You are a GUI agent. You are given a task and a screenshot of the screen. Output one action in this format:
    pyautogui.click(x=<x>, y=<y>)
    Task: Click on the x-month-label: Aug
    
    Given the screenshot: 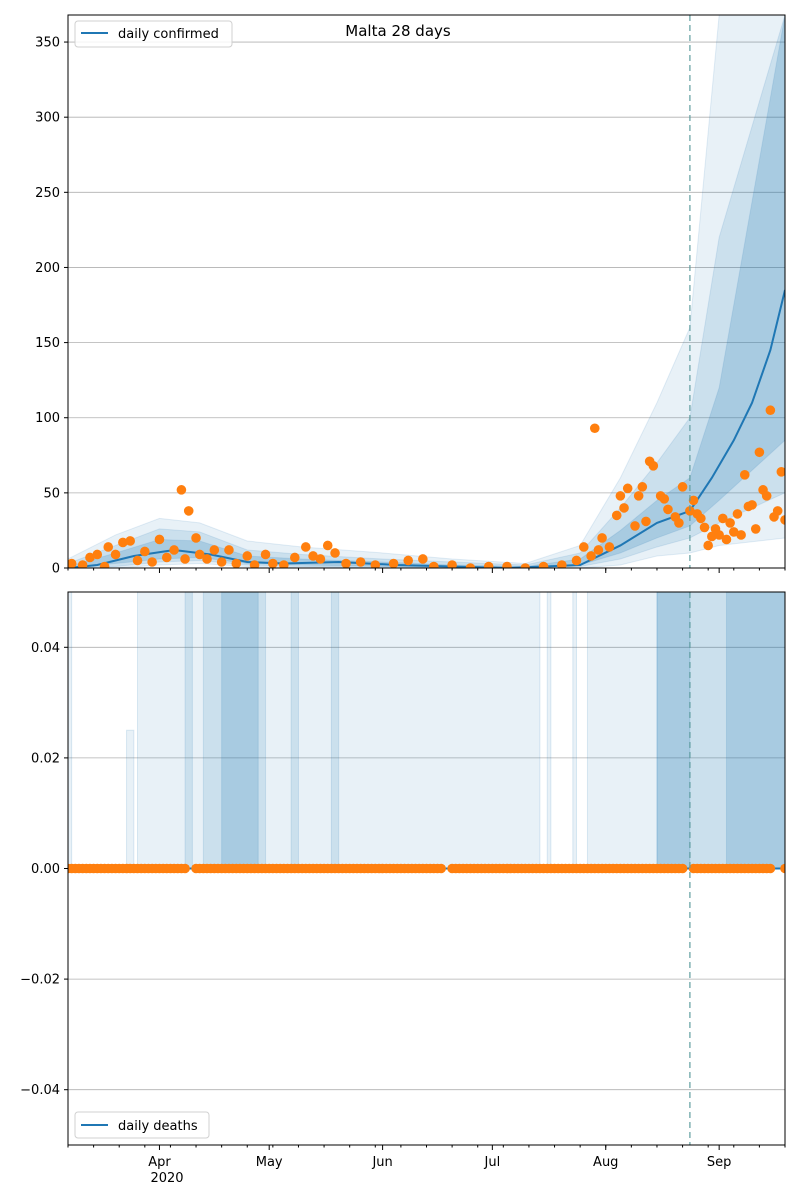 What is the action you would take?
    pyautogui.click(x=605, y=1162)
    